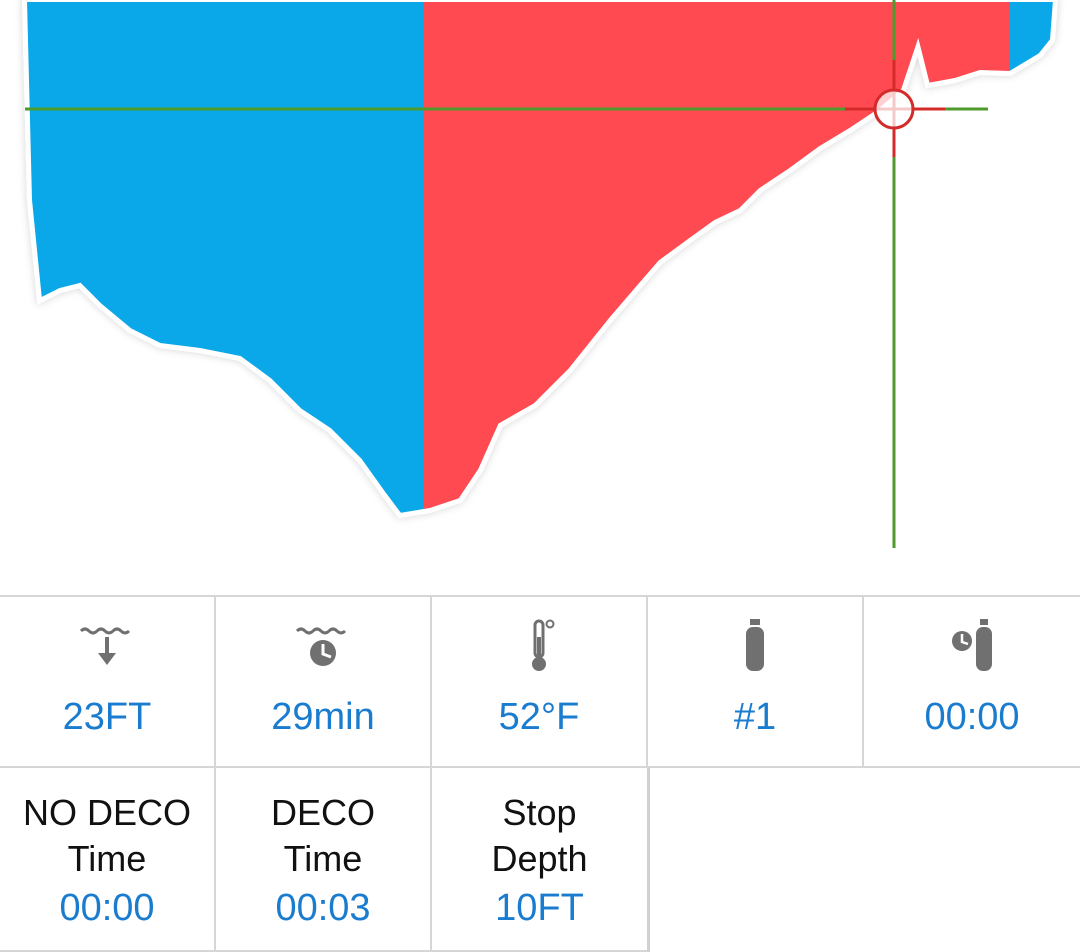 This screenshot has height=952, width=1080. What do you see at coordinates (107, 908) in the screenshot?
I see `no-deco-time-value: 00:00` at bounding box center [107, 908].